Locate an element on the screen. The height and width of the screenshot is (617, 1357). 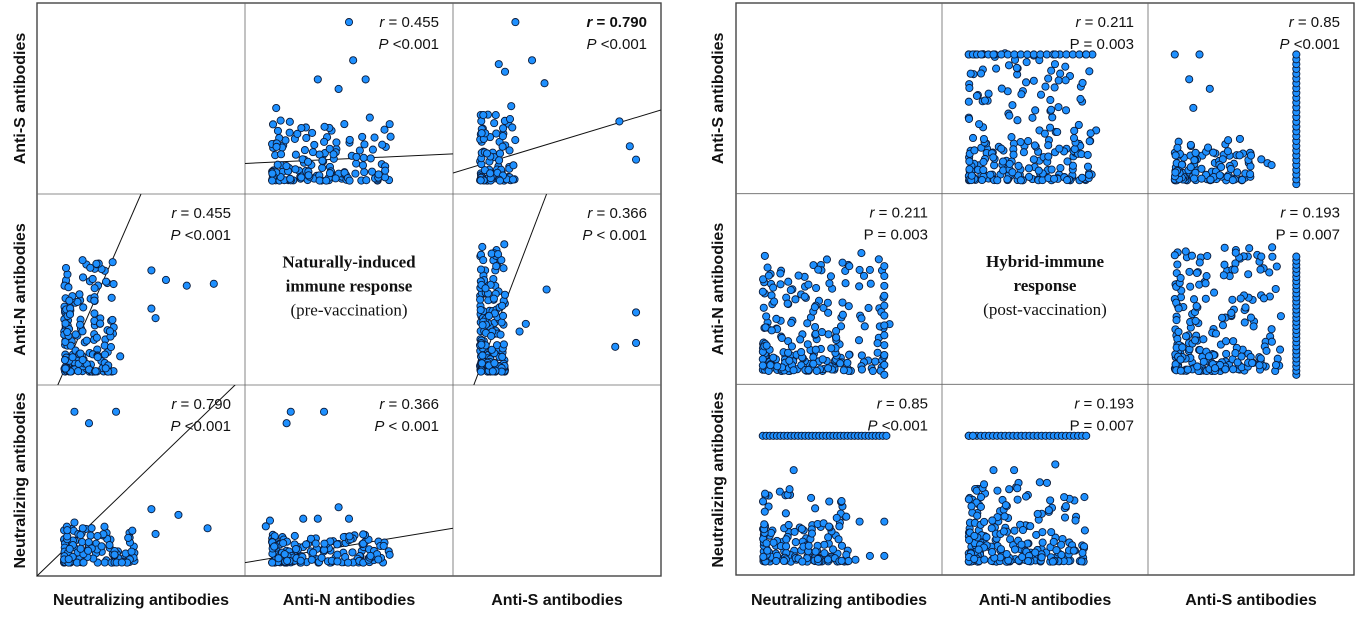
data-points is located at coordinates (135, 487).